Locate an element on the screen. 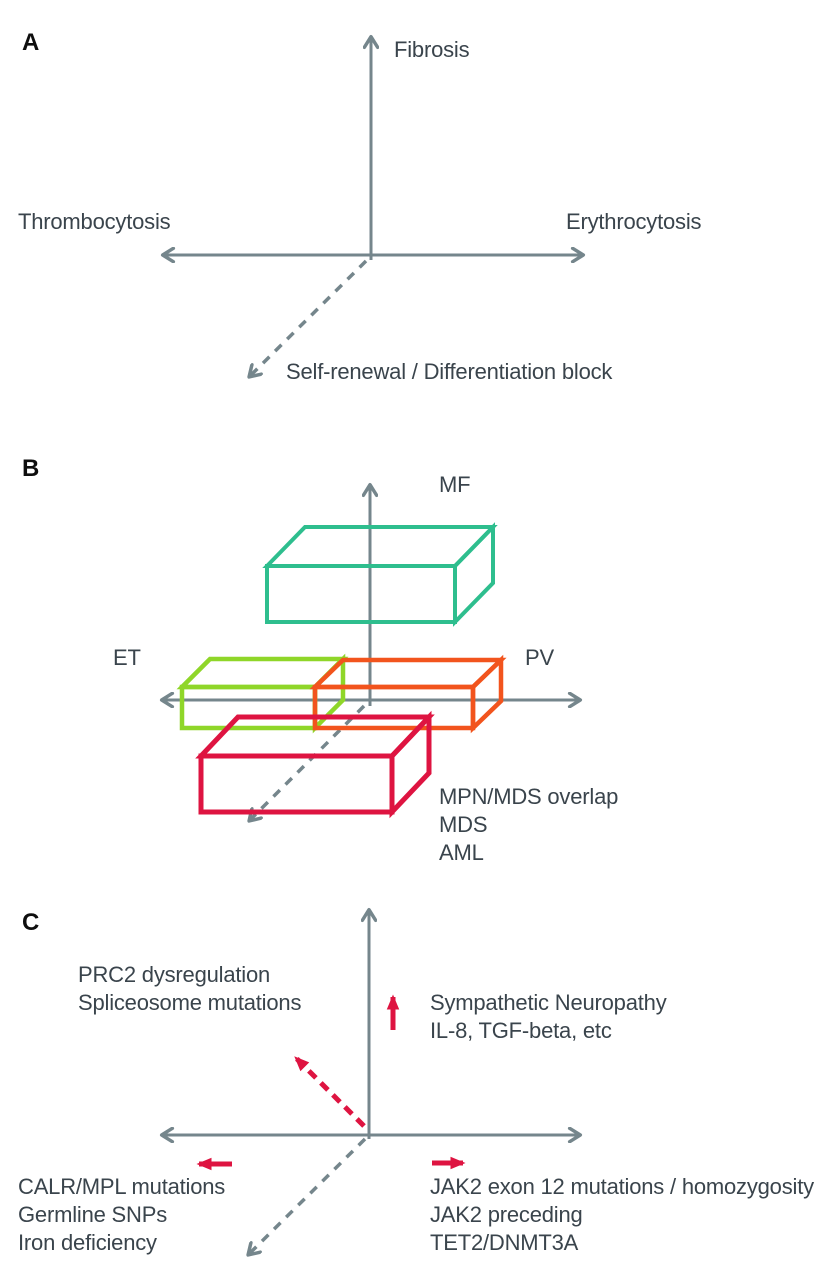  panel-c-left-line: Germline SNPs is located at coordinates (92, 1214).